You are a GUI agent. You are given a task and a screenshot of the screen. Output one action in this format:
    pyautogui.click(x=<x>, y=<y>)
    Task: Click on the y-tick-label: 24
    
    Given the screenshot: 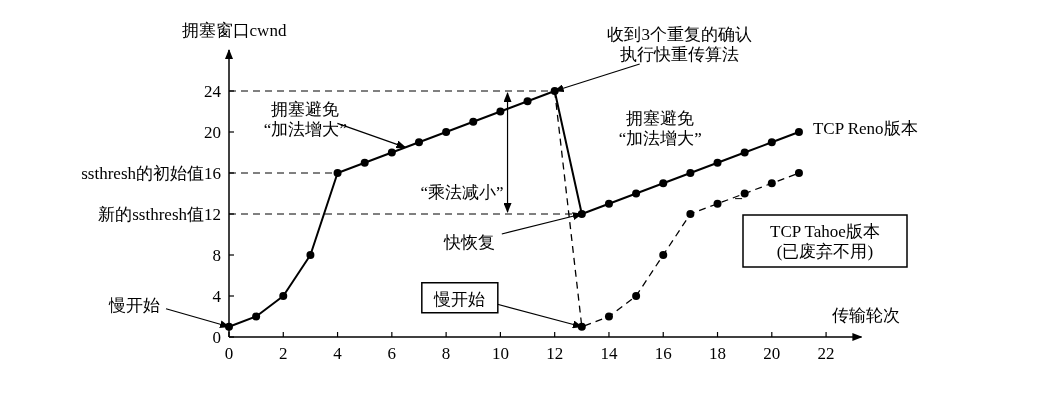 What is the action you would take?
    pyautogui.click(x=213, y=91)
    